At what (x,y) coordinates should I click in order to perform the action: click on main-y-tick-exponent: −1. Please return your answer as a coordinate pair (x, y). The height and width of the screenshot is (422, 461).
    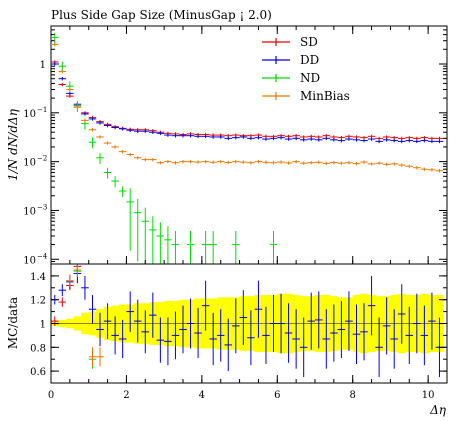
    Looking at the image, I should click on (42, 110).